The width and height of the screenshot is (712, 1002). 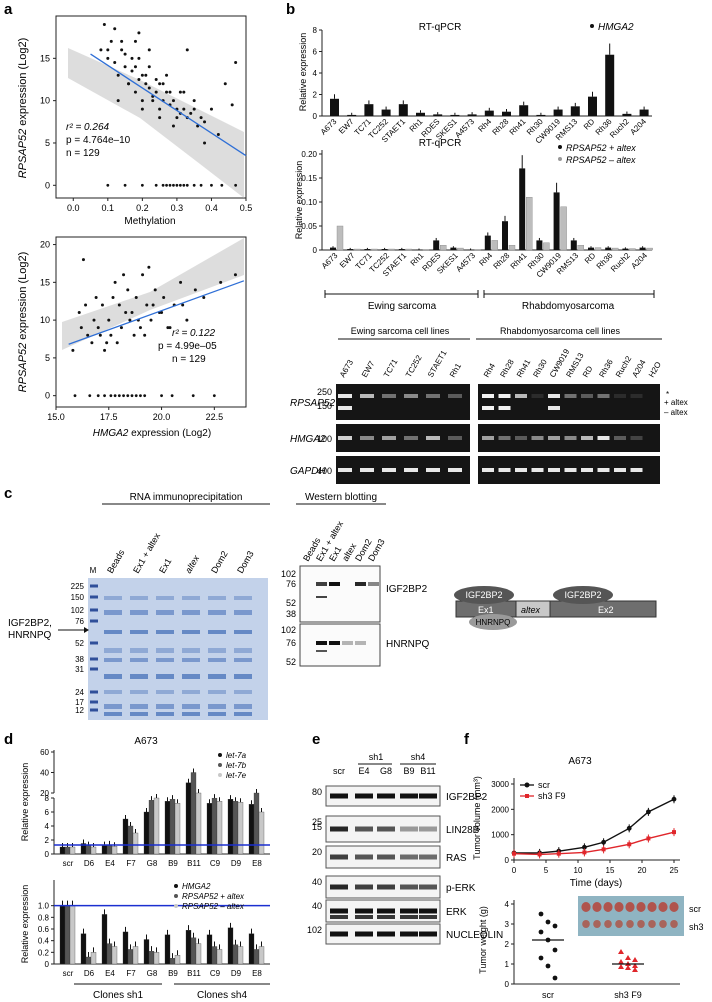 What do you see at coordinates (456, 912) in the screenshot?
I see `blot-label: ERK` at bounding box center [456, 912].